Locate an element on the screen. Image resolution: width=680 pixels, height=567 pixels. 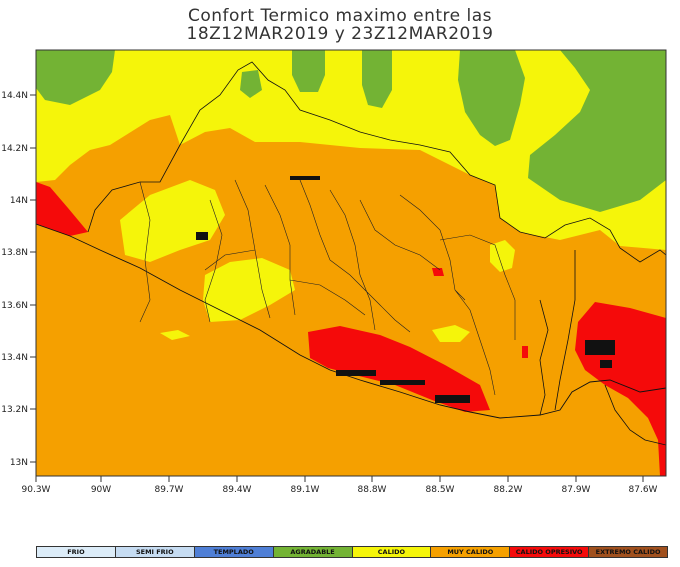
lat-tick-label: 14.2N is located at coordinates (14, 149).